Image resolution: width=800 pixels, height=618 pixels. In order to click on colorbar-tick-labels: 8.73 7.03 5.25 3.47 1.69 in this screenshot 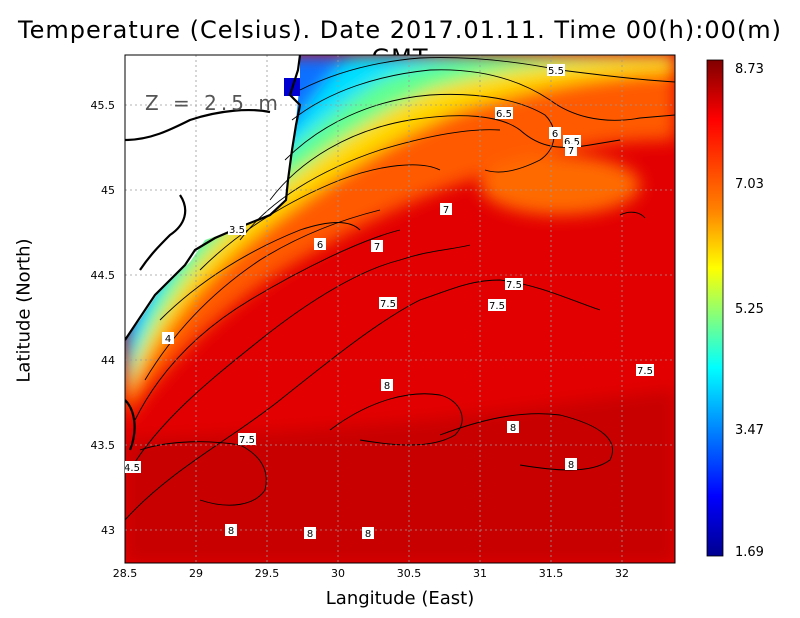, I will do `click(749, 311)`.